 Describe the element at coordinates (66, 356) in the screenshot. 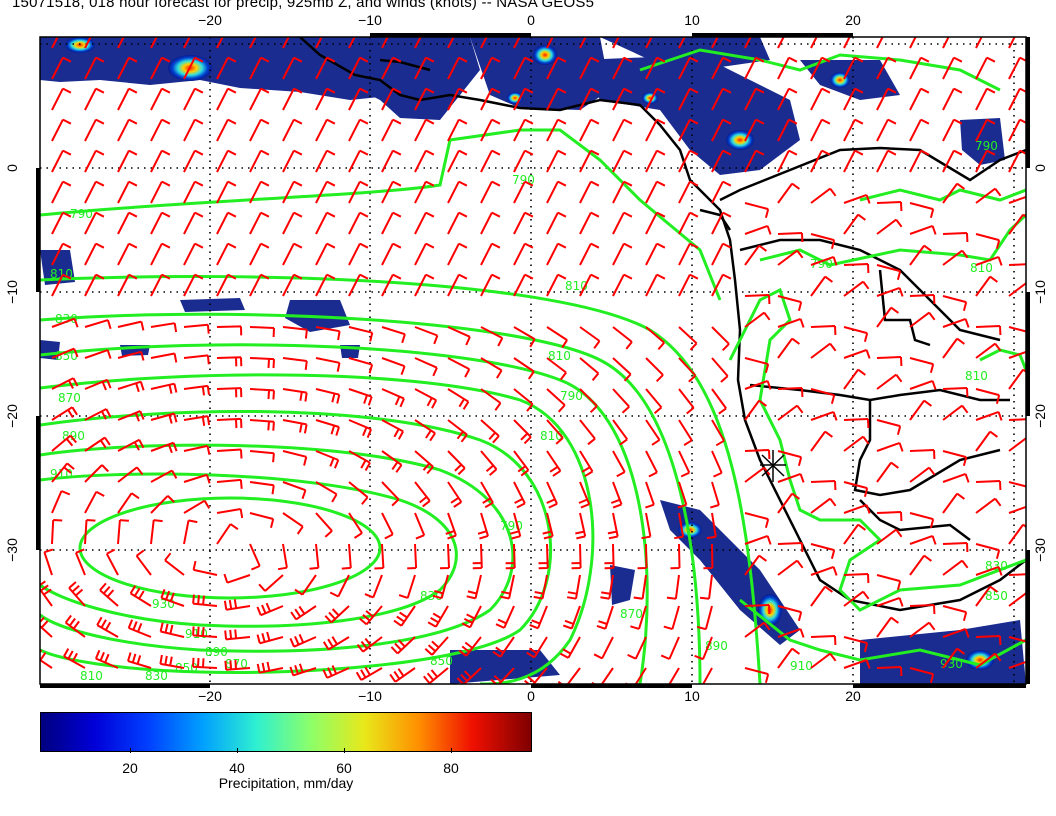

I see `contour-label: 850` at that location.